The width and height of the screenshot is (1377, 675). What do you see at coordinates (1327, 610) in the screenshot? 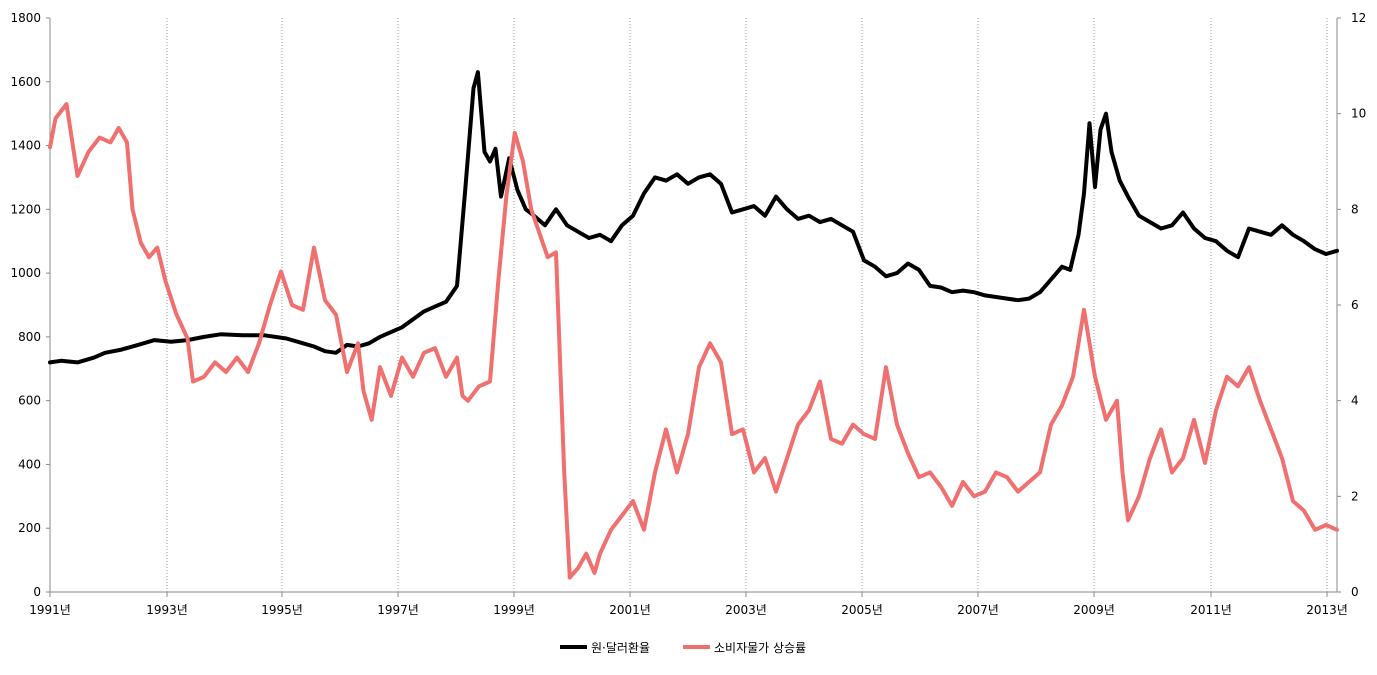
I see `x-tick-label: 2013년` at bounding box center [1327, 610].